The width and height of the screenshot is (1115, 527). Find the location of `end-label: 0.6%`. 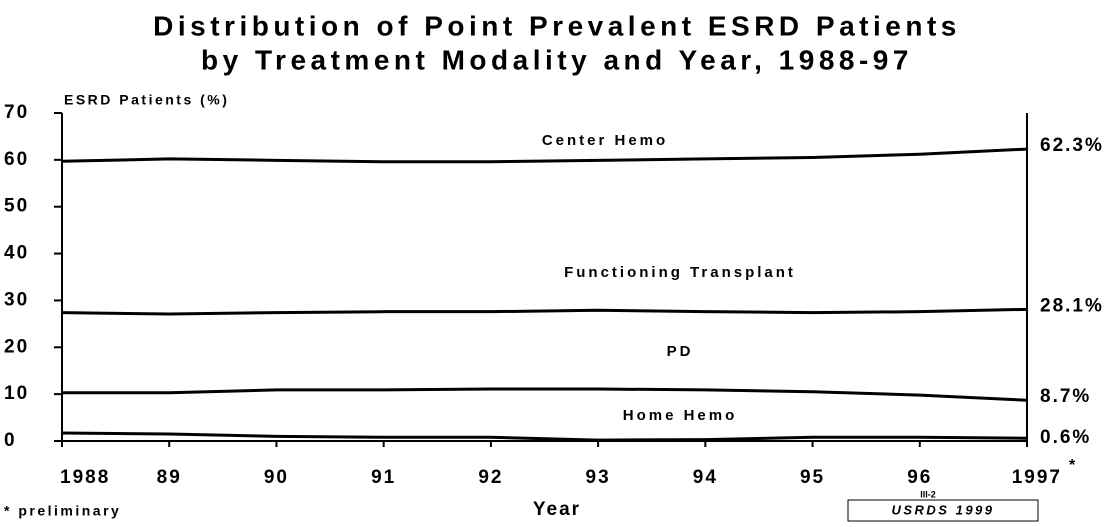

end-label: 0.6% is located at coordinates (1065, 437).